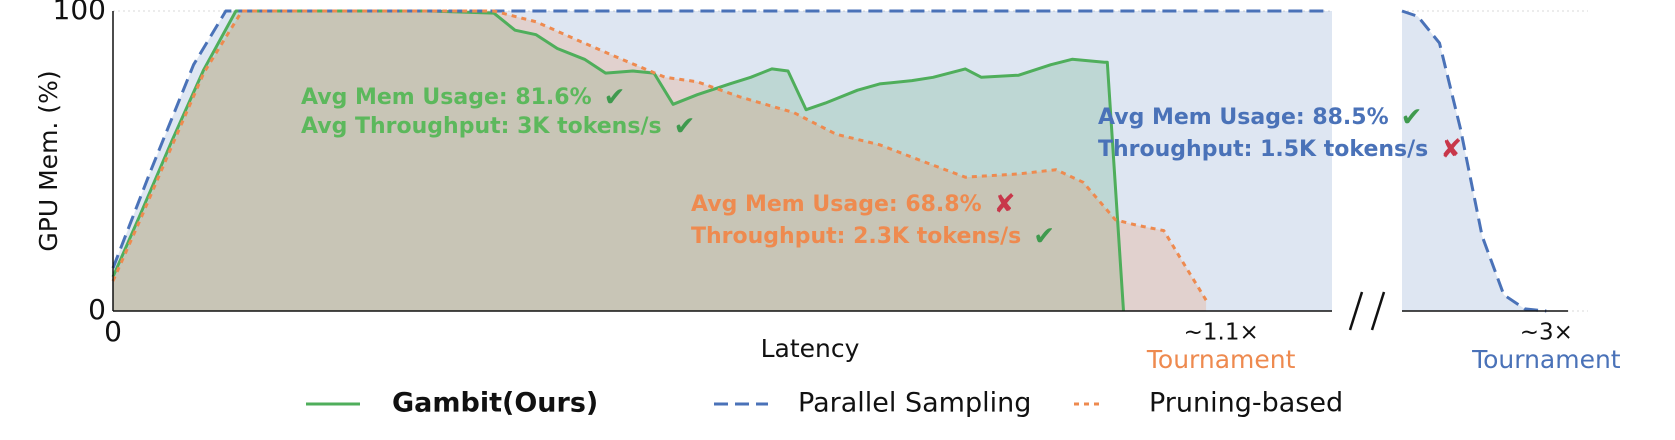 The height and width of the screenshot is (440, 1675). I want to click on annotation: Throughput: 1.5K tokens/s, so click(1263, 149).